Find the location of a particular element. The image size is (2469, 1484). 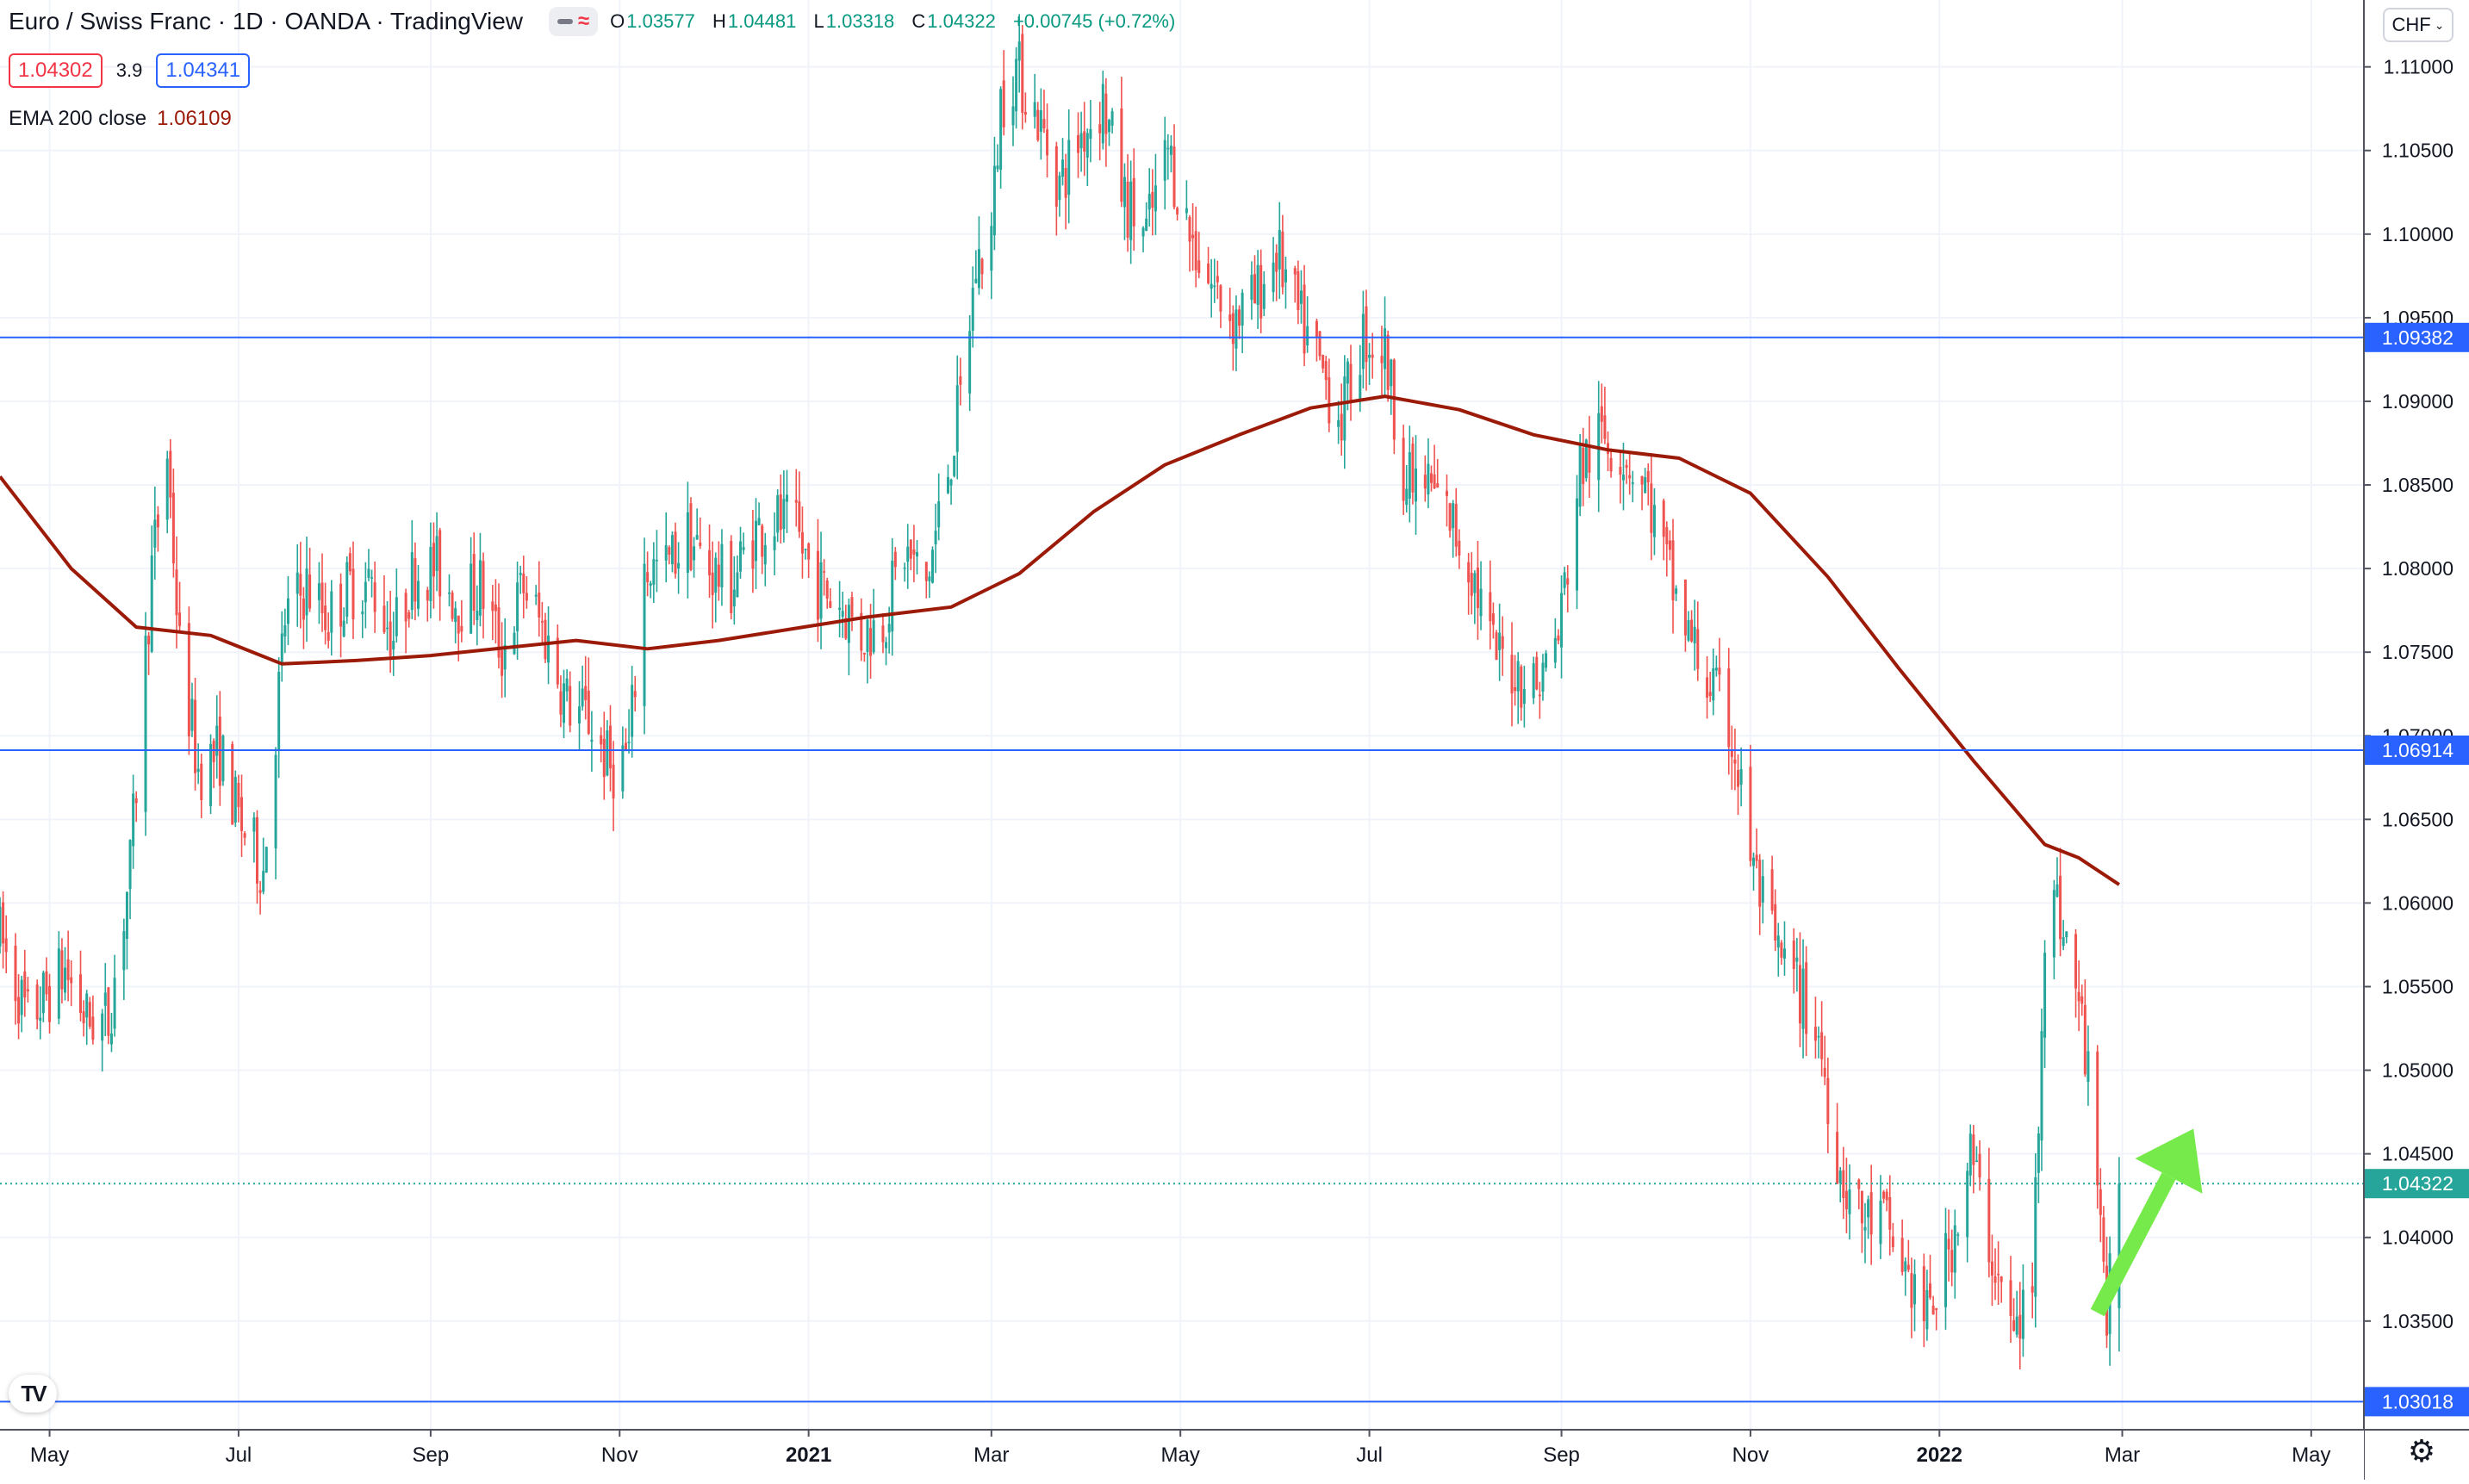

open-value: 1.03577 is located at coordinates (660, 21).